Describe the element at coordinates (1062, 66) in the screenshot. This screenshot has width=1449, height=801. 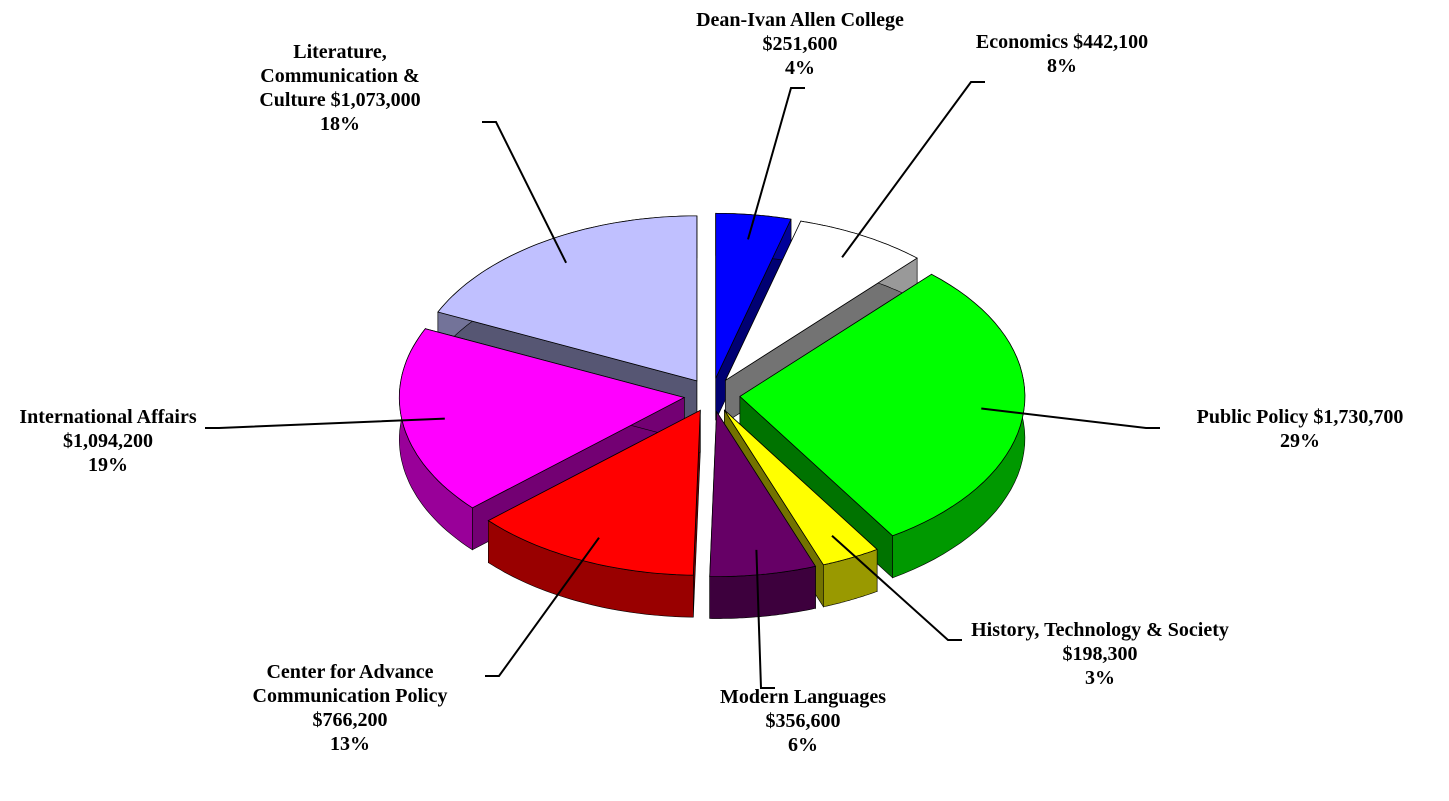
I see `percent-label: 8%` at that location.